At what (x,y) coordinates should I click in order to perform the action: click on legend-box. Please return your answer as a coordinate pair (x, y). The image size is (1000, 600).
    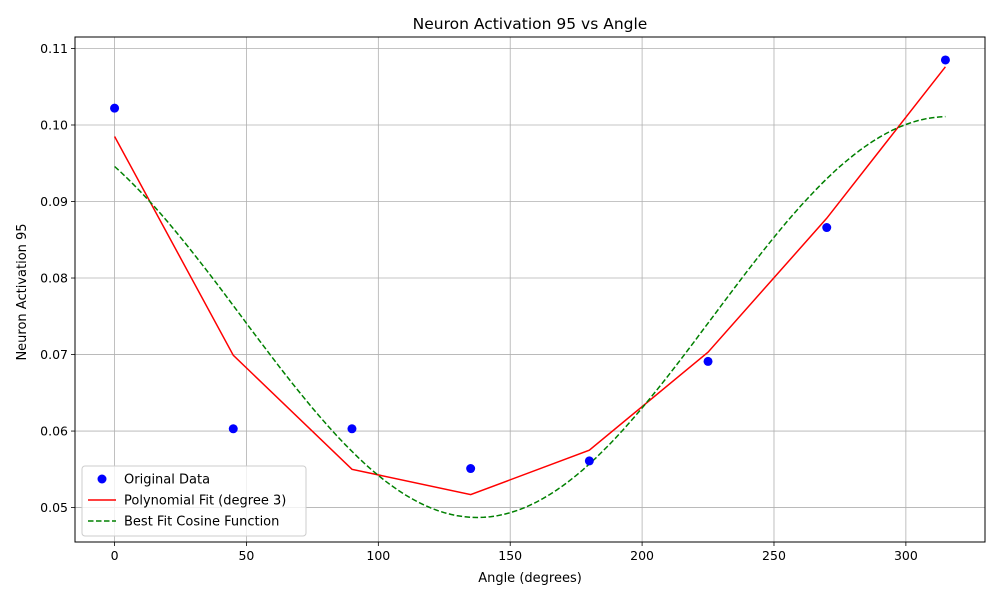
    Looking at the image, I should click on (194, 501).